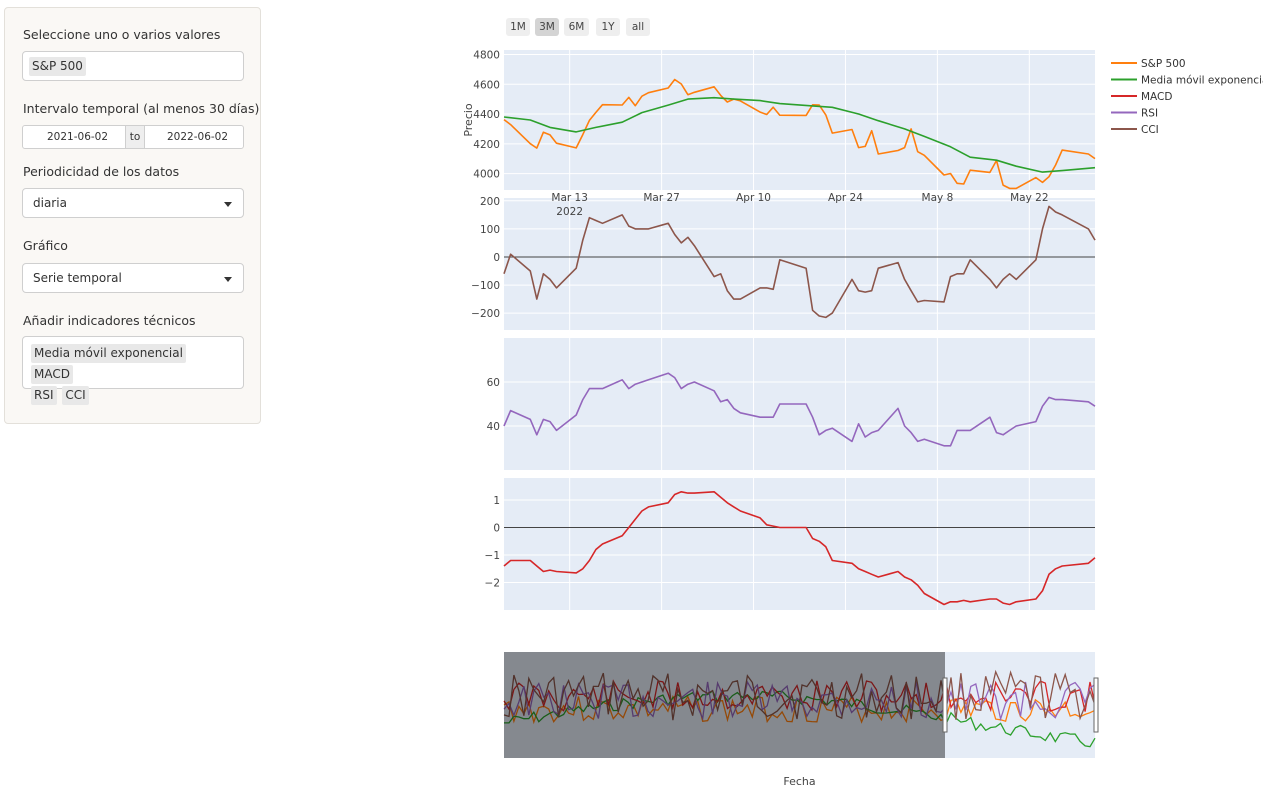 This screenshot has height=789, width=1263. I want to click on select-values-label: Seleccione uno o varios valores, so click(122, 34).